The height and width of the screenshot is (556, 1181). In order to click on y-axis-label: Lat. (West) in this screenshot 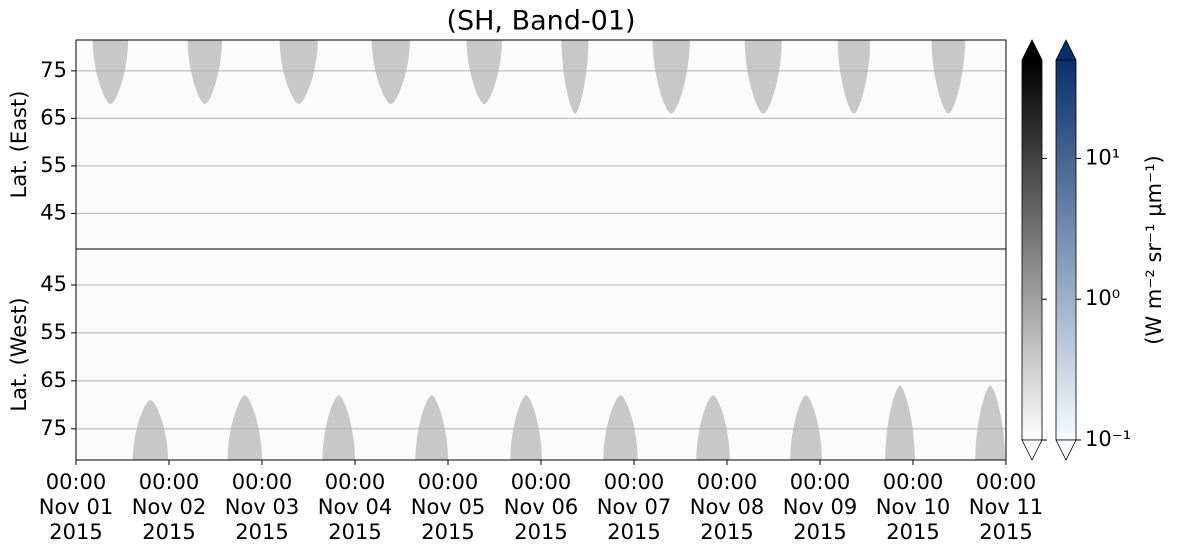, I will do `click(19, 354)`.